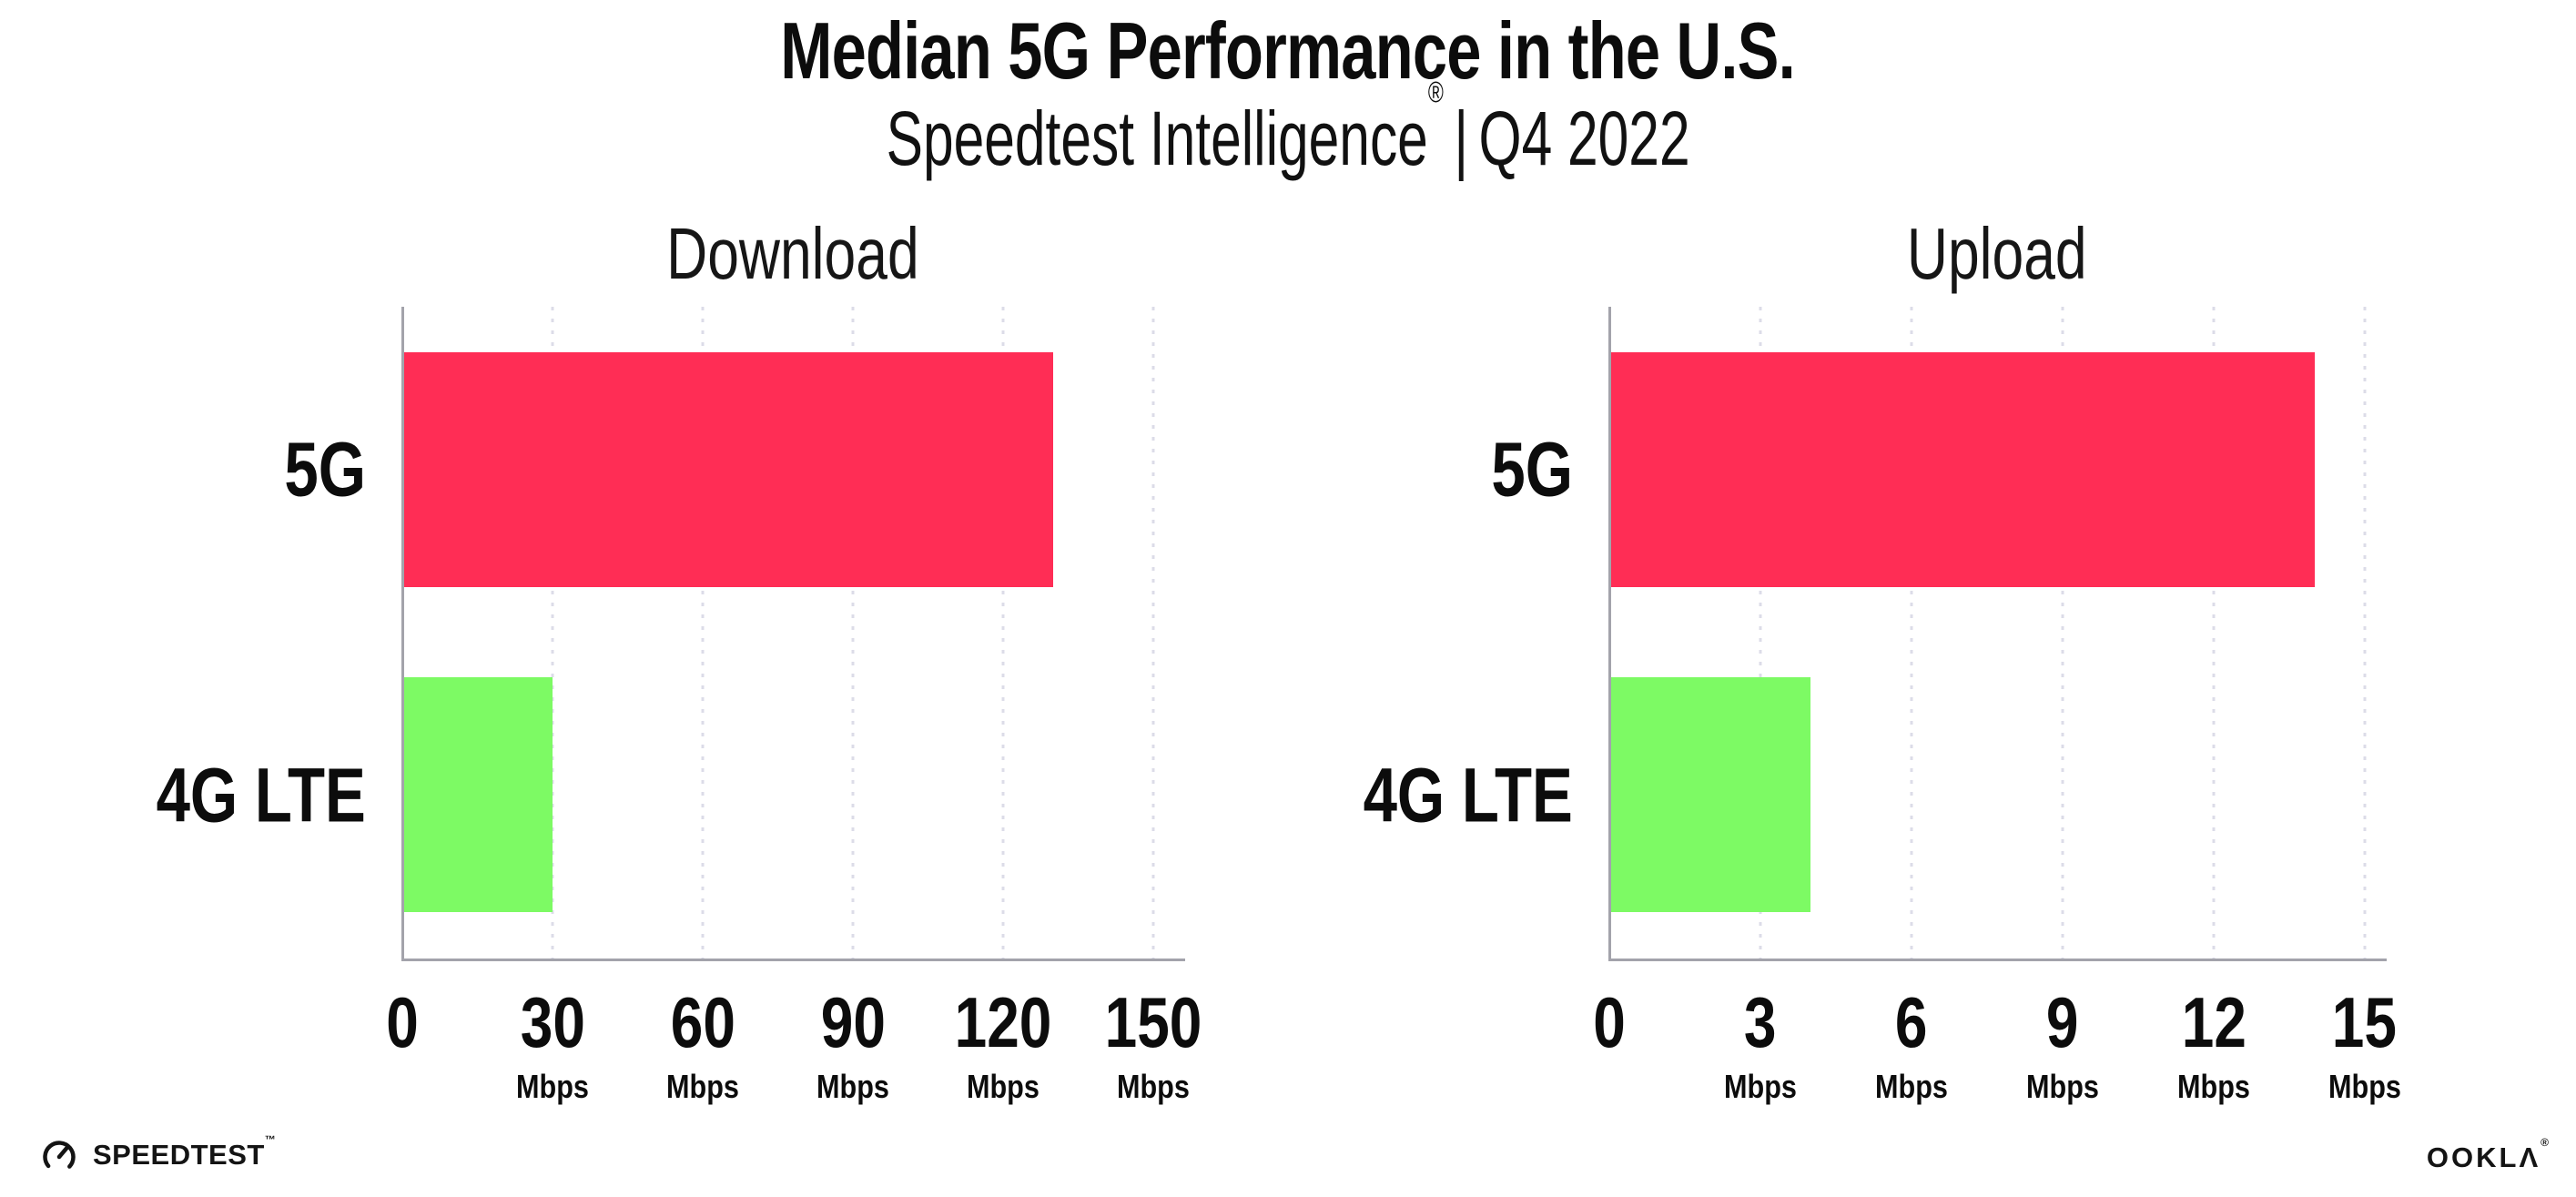  I want to click on download-chart-title: Download, so click(792, 254).